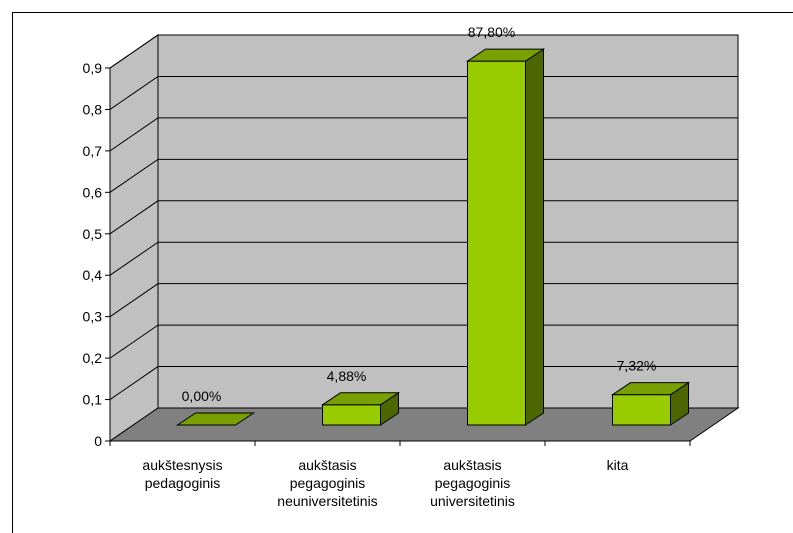  I want to click on category-label: aukštesnysis, so click(182, 465).